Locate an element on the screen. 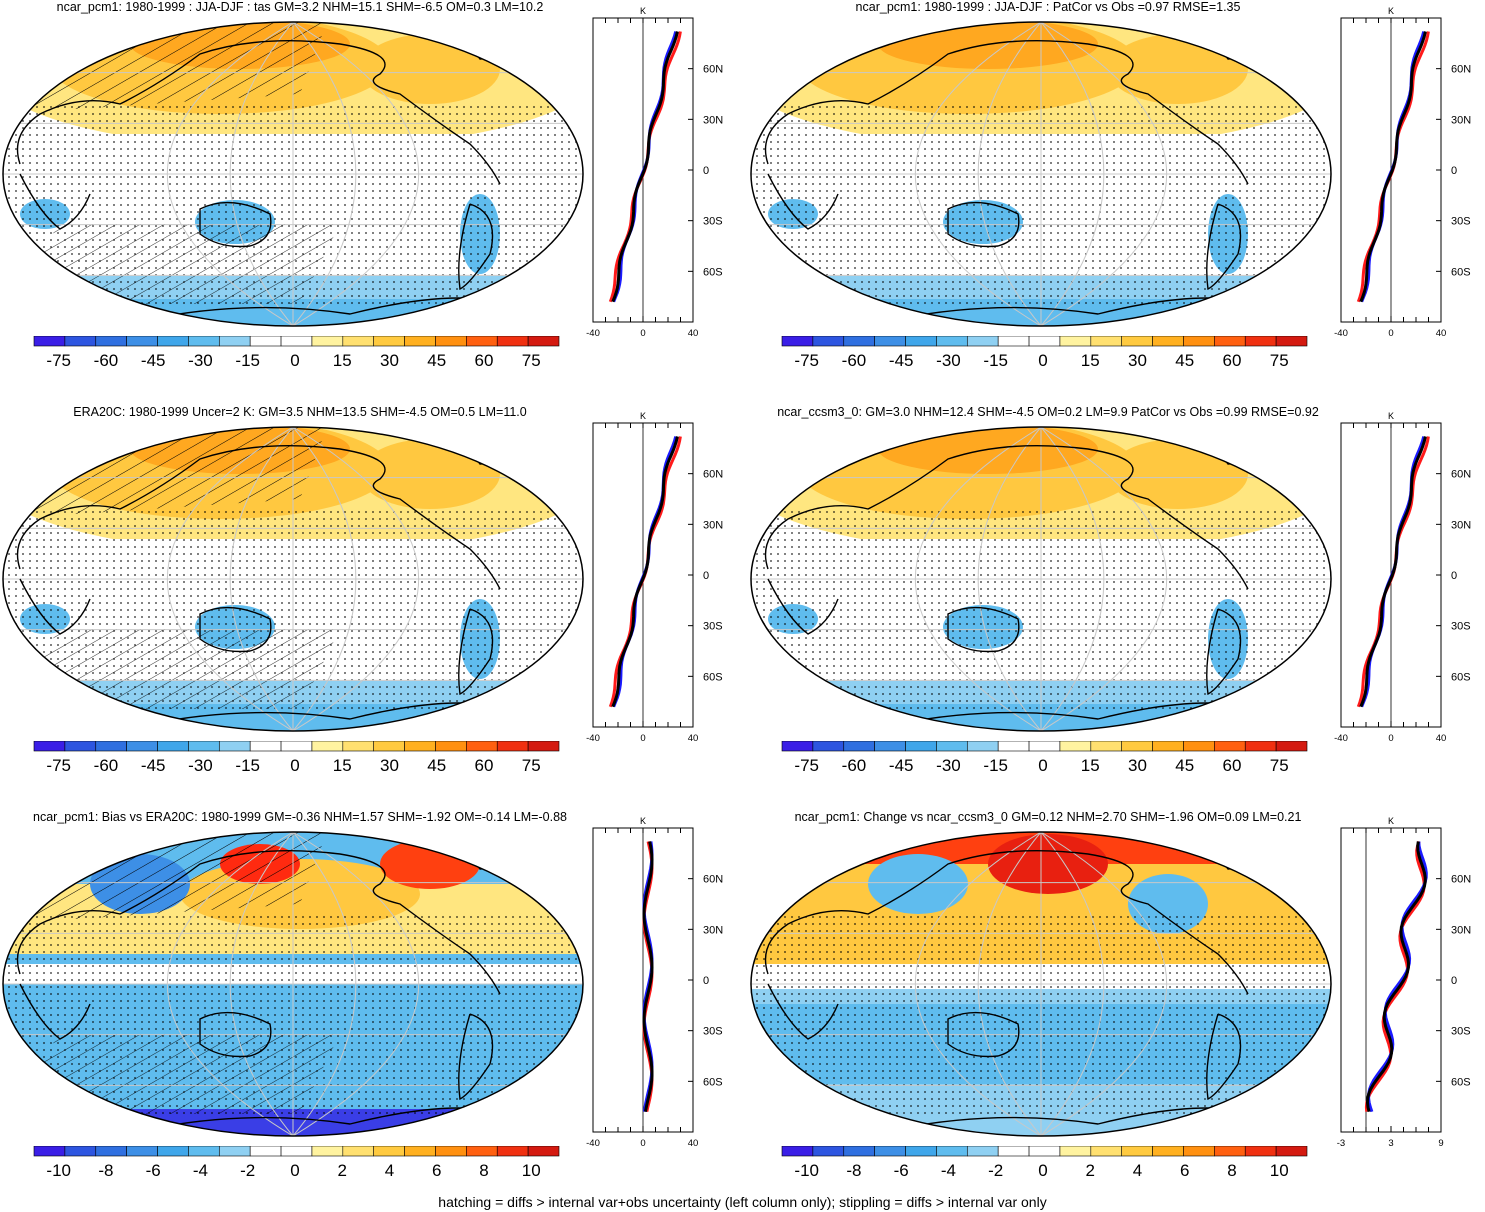 The image size is (1485, 1212). map-border is located at coordinates (293, 174).